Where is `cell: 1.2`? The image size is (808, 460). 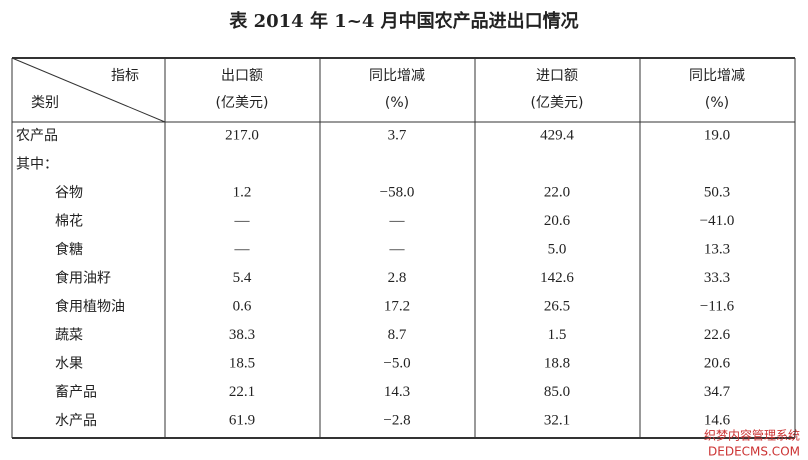
cell: 1.2 is located at coordinates (242, 192).